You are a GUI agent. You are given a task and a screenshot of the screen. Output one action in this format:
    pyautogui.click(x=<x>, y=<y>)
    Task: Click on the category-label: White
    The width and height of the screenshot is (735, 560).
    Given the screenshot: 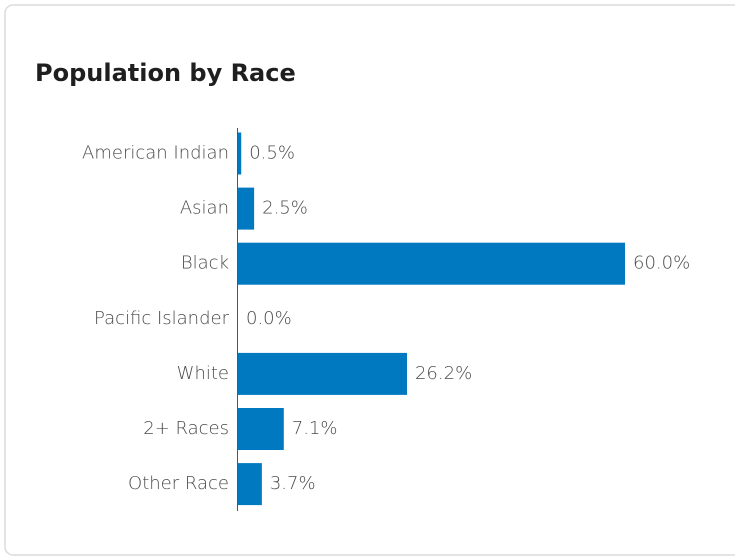 What is the action you would take?
    pyautogui.click(x=203, y=373)
    